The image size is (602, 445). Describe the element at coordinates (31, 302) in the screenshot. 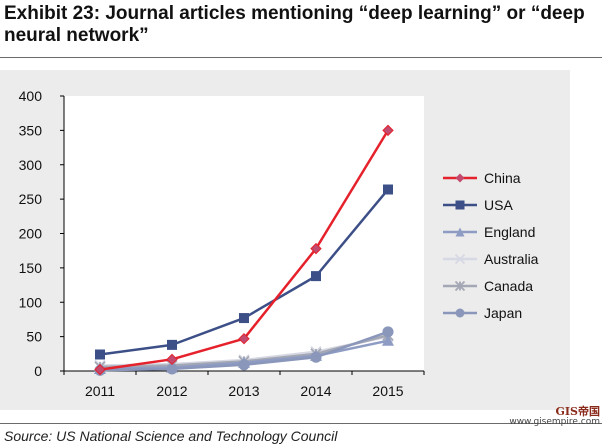

I see `y-tick-label: 100` at that location.